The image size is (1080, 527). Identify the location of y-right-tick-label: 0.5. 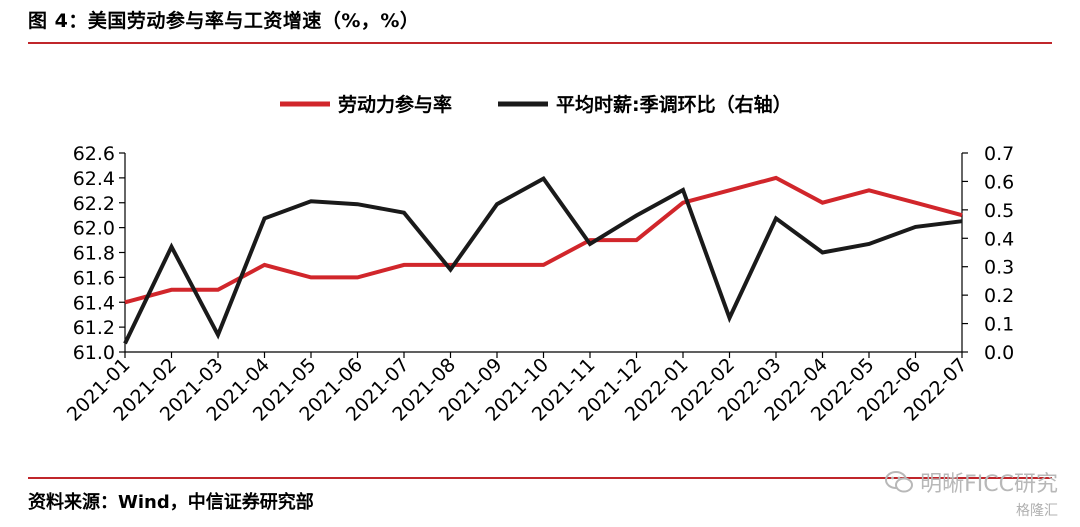
(999, 211).